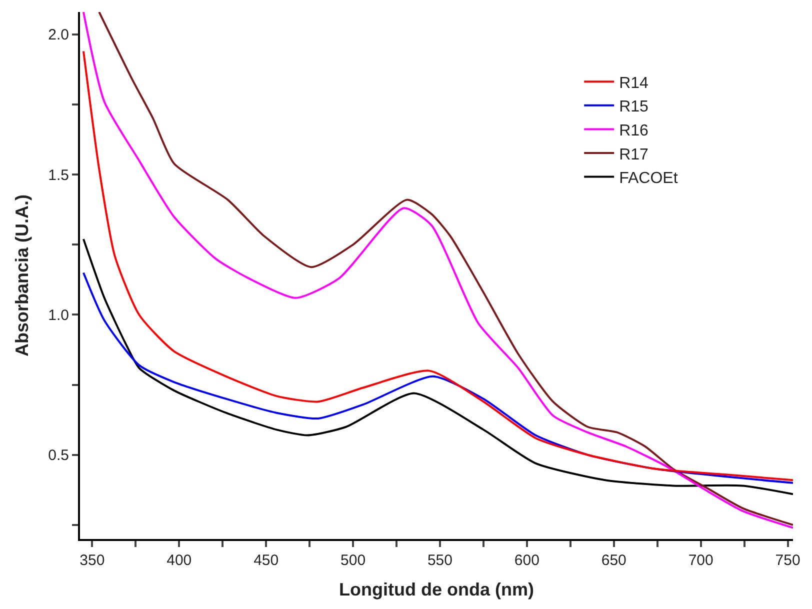 Image resolution: width=812 pixels, height=609 pixels. Describe the element at coordinates (353, 560) in the screenshot. I see `x-tick-label: 500` at that location.